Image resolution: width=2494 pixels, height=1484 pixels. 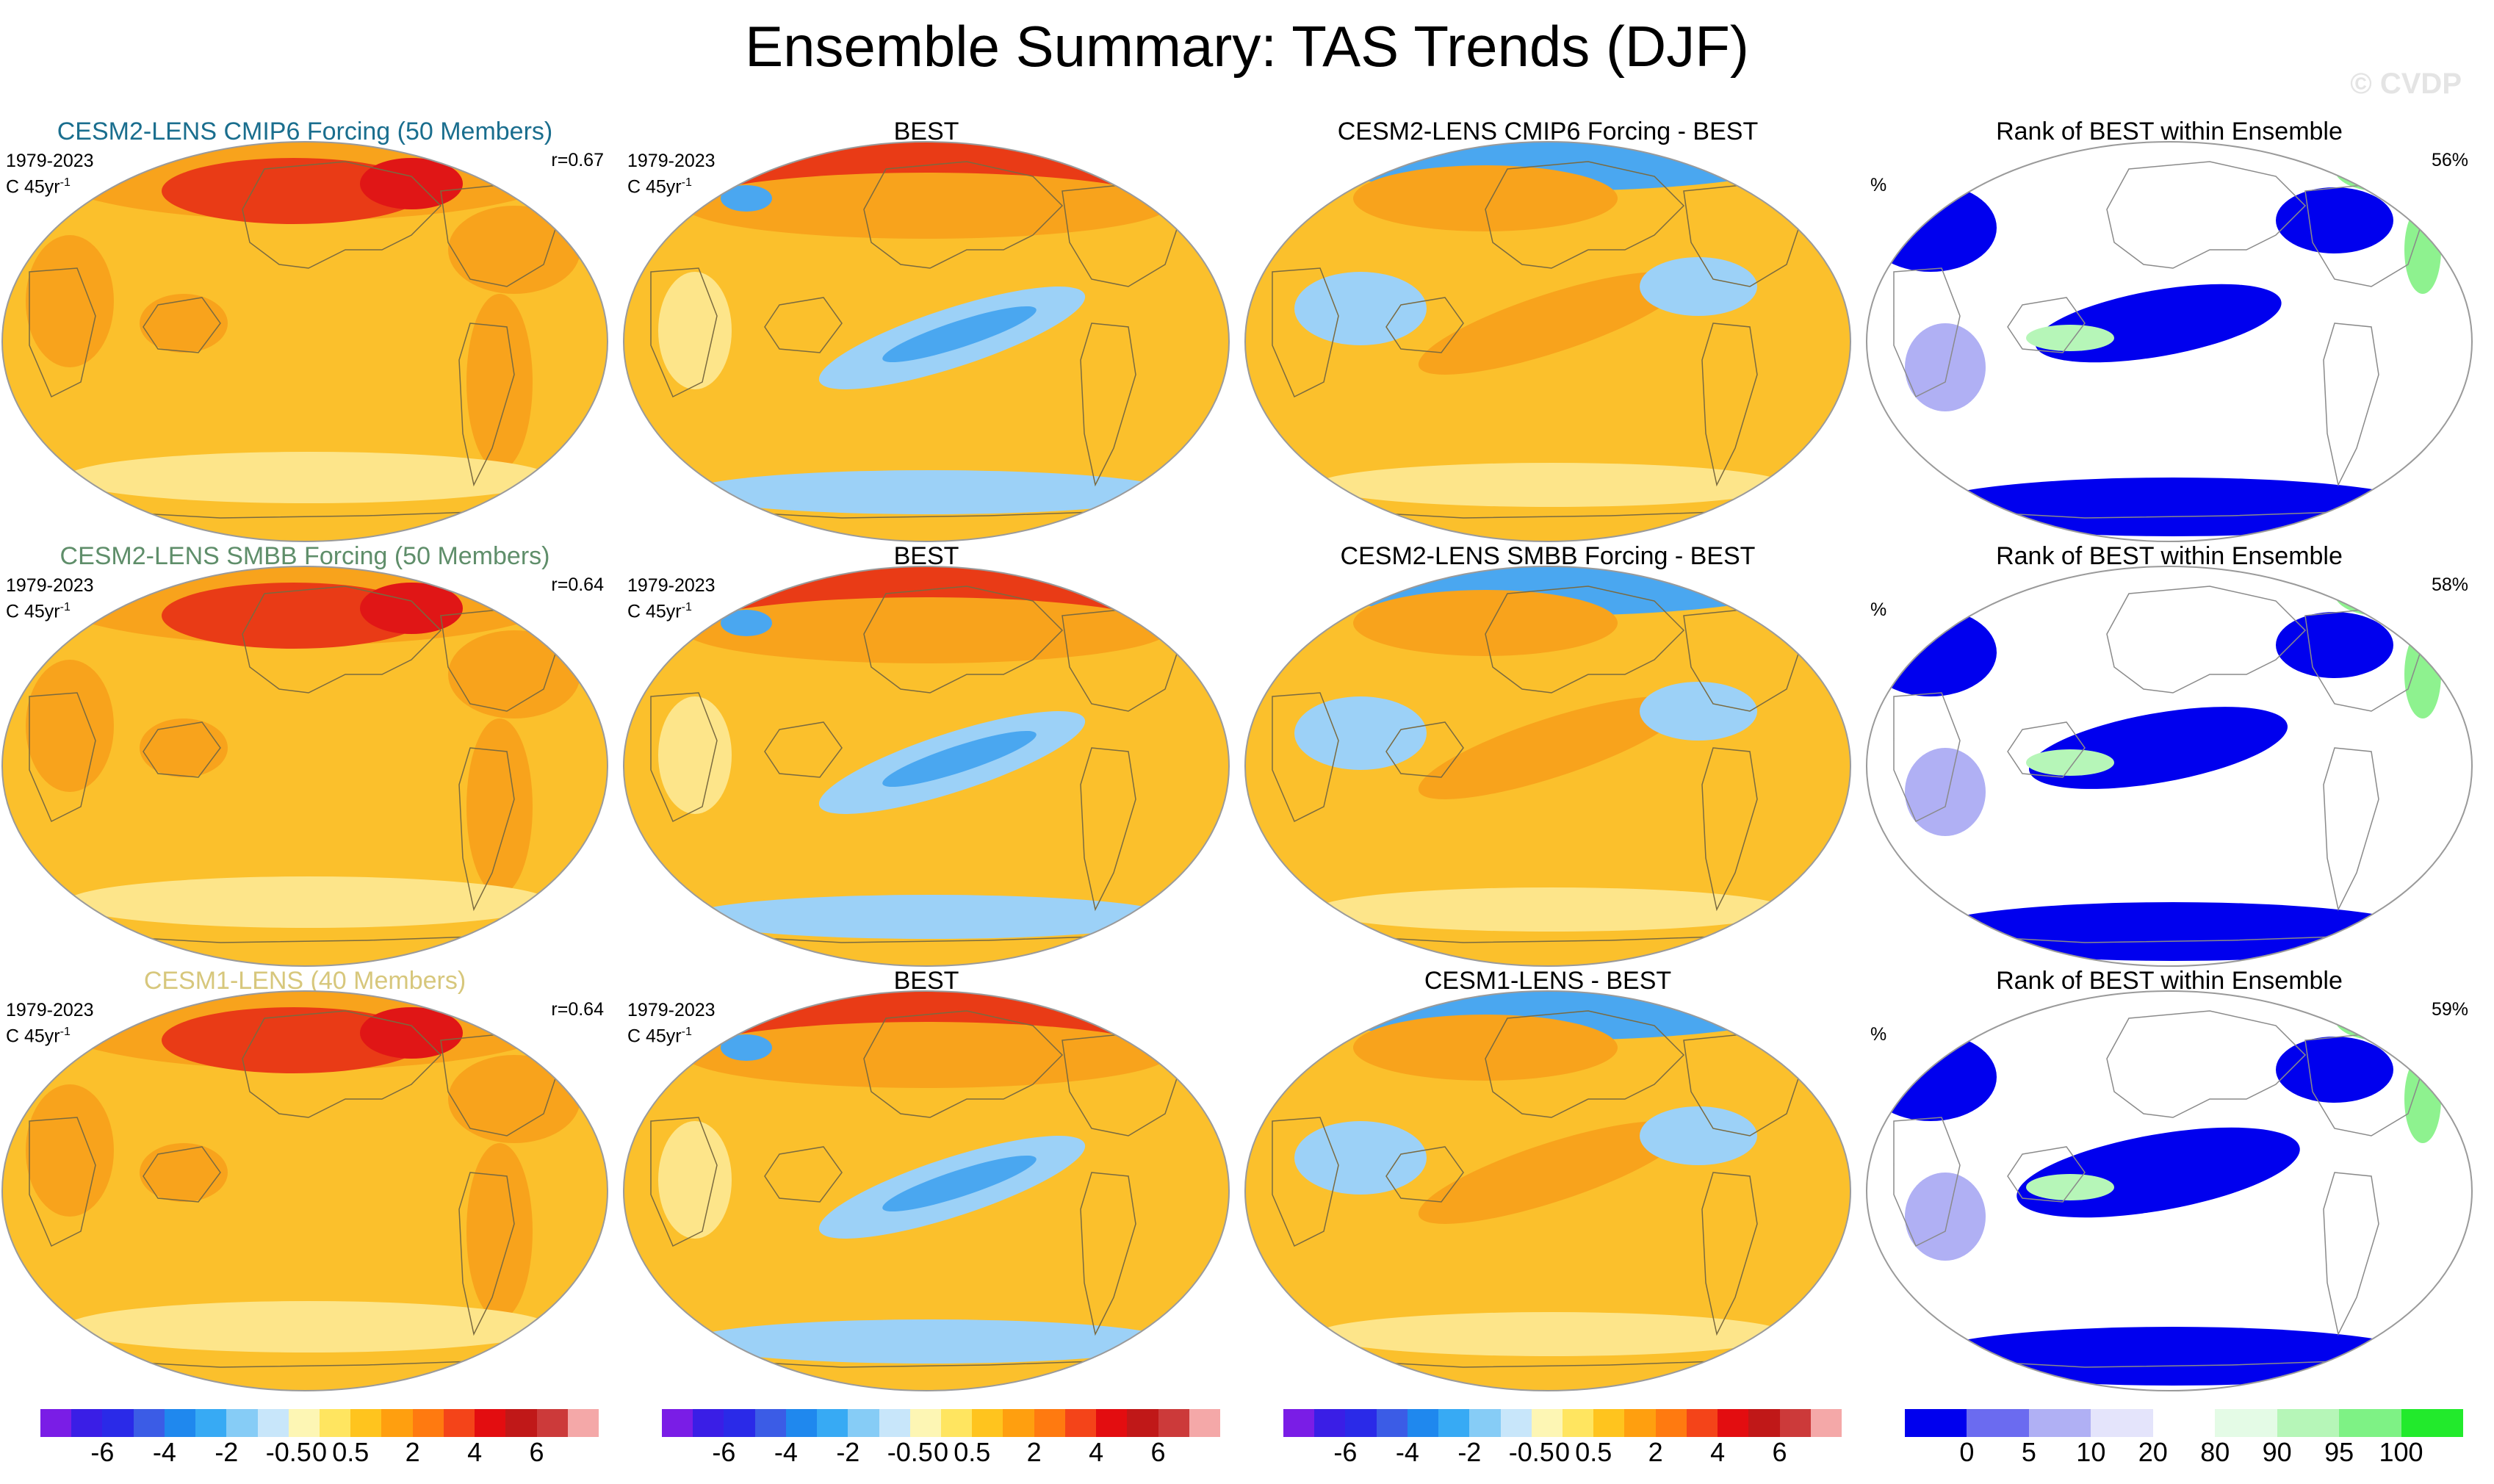 What do you see at coordinates (747, 623) in the screenshot?
I see `eurasia-cold-spot` at bounding box center [747, 623].